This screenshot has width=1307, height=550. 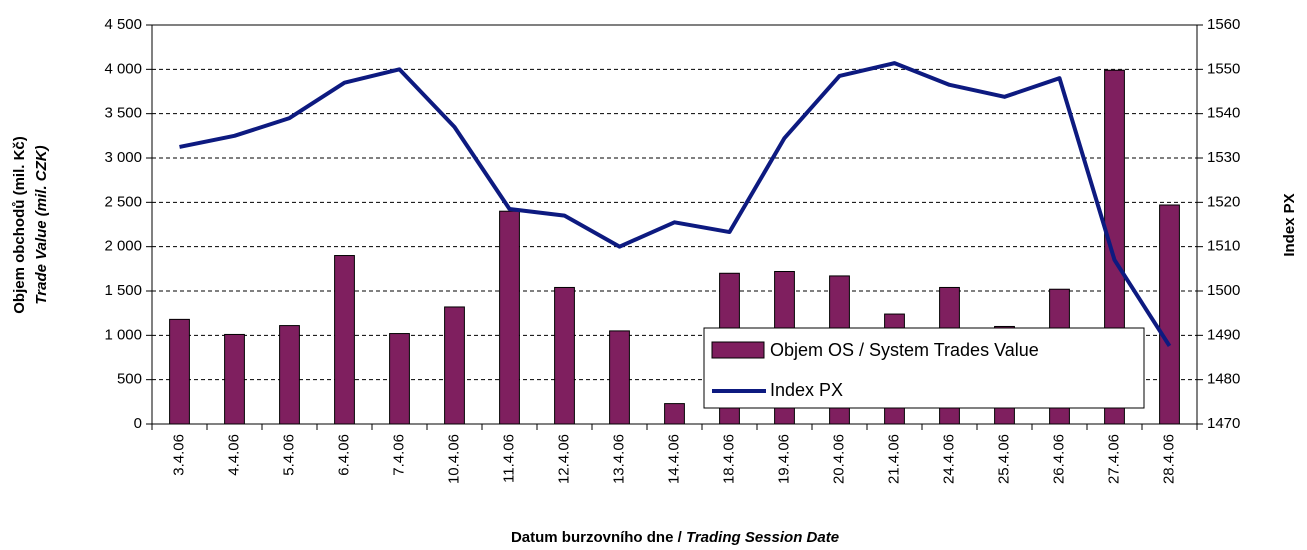 I want to click on x-tick-label: 26.4.06, so click(x=1058, y=459).